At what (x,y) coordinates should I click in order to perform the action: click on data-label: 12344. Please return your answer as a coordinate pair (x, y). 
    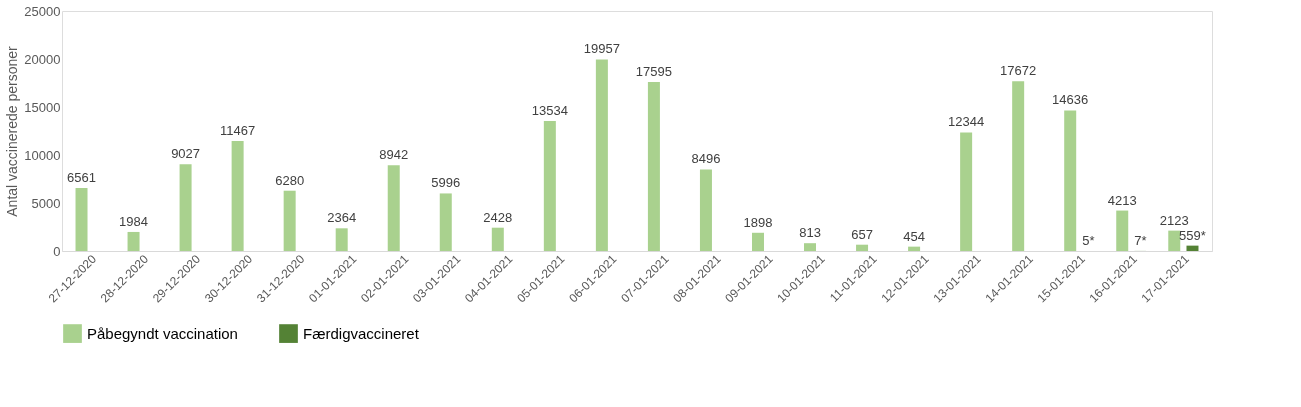
    Looking at the image, I should click on (966, 122).